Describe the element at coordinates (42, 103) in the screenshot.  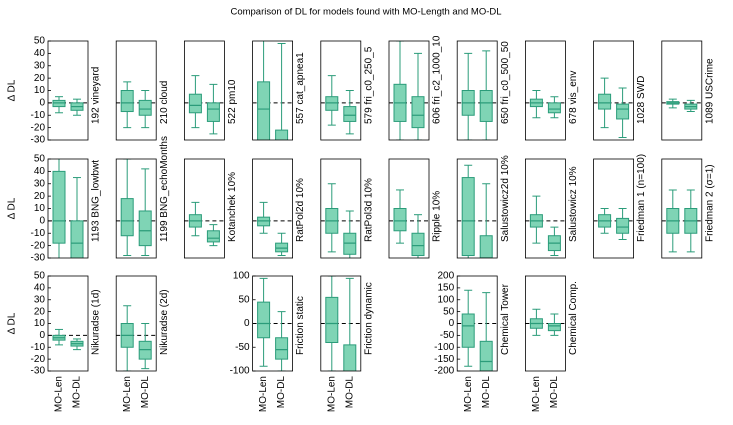
I see `y-tick-label: 0` at that location.